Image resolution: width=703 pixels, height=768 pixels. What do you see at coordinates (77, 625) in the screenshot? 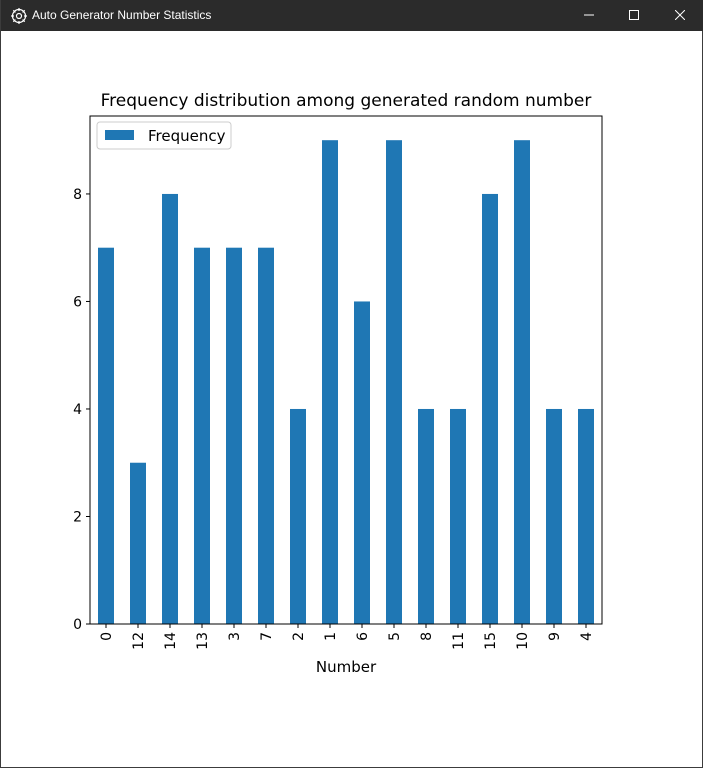
I see `y-tick-label: 0` at bounding box center [77, 625].